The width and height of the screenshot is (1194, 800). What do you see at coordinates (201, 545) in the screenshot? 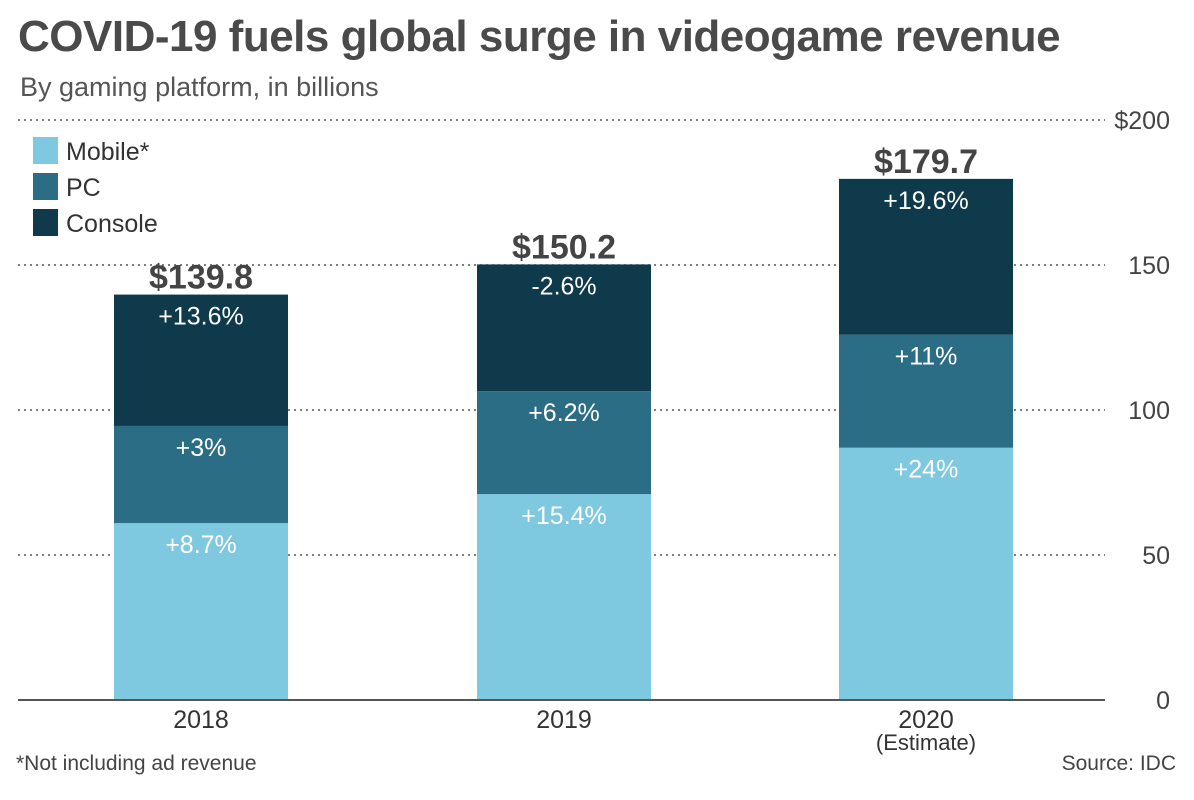
I see `segment-growth-label: +8.7%` at bounding box center [201, 545].